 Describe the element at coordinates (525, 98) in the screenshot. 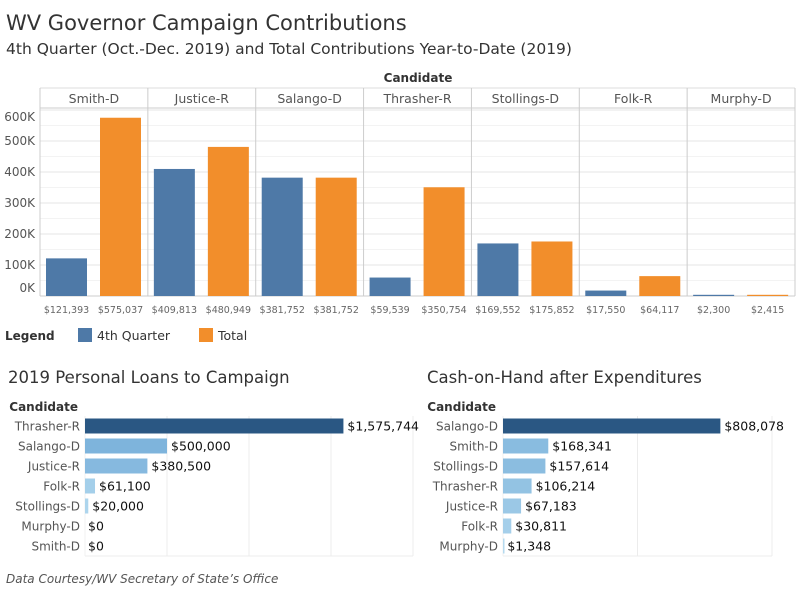

I see `panel-header-stollings-d: Stollings-D` at that location.